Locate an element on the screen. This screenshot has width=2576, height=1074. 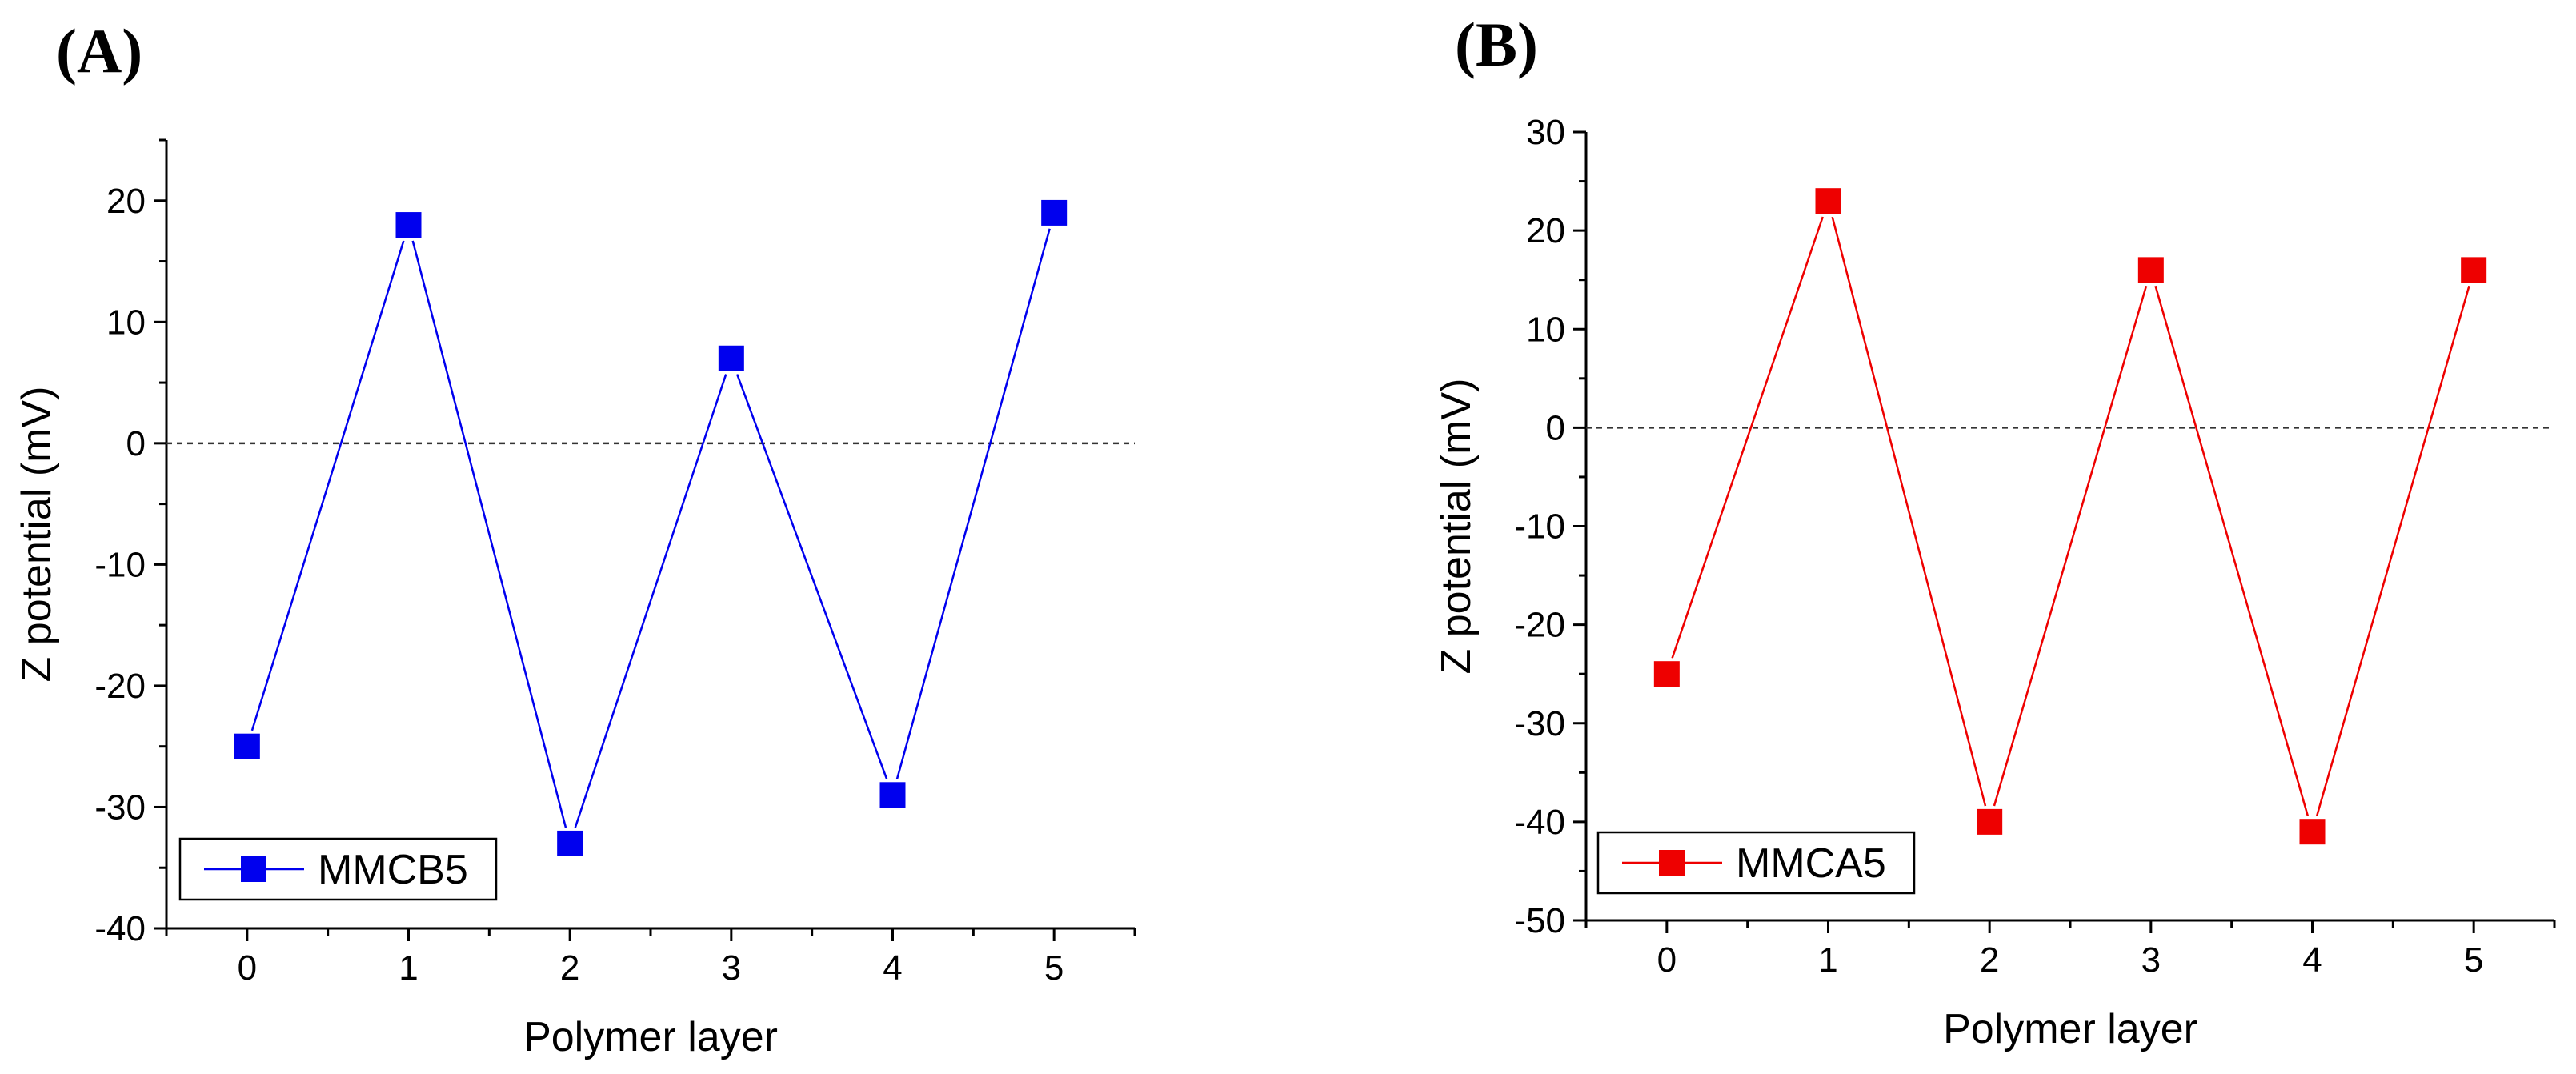
legend-label: MMCB5 is located at coordinates (393, 870).